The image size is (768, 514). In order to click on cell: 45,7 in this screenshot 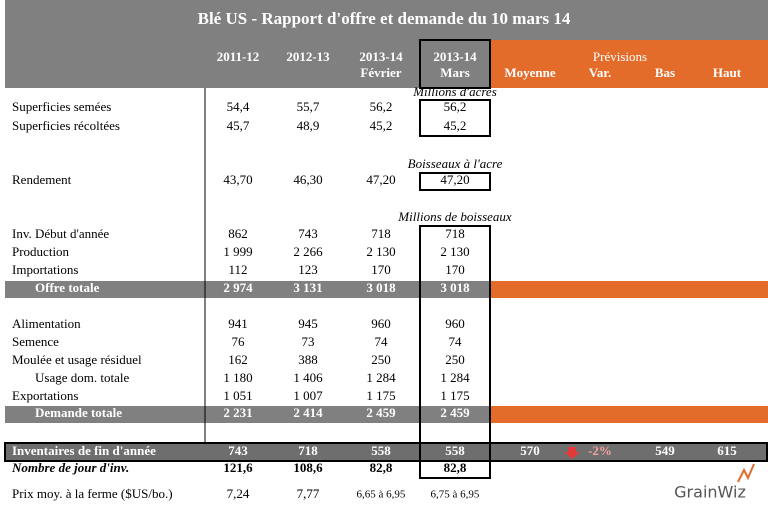, I will do `click(238, 125)`.